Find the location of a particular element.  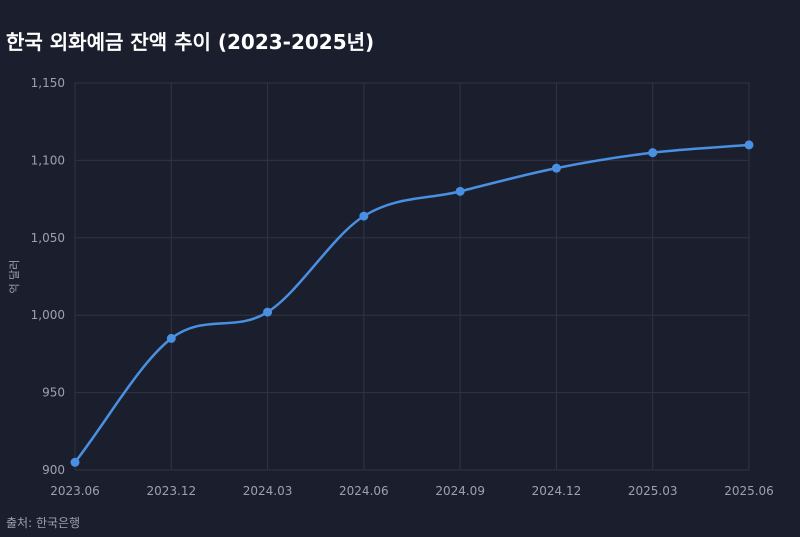

x-tick-label: 2025.06 is located at coordinates (749, 491).